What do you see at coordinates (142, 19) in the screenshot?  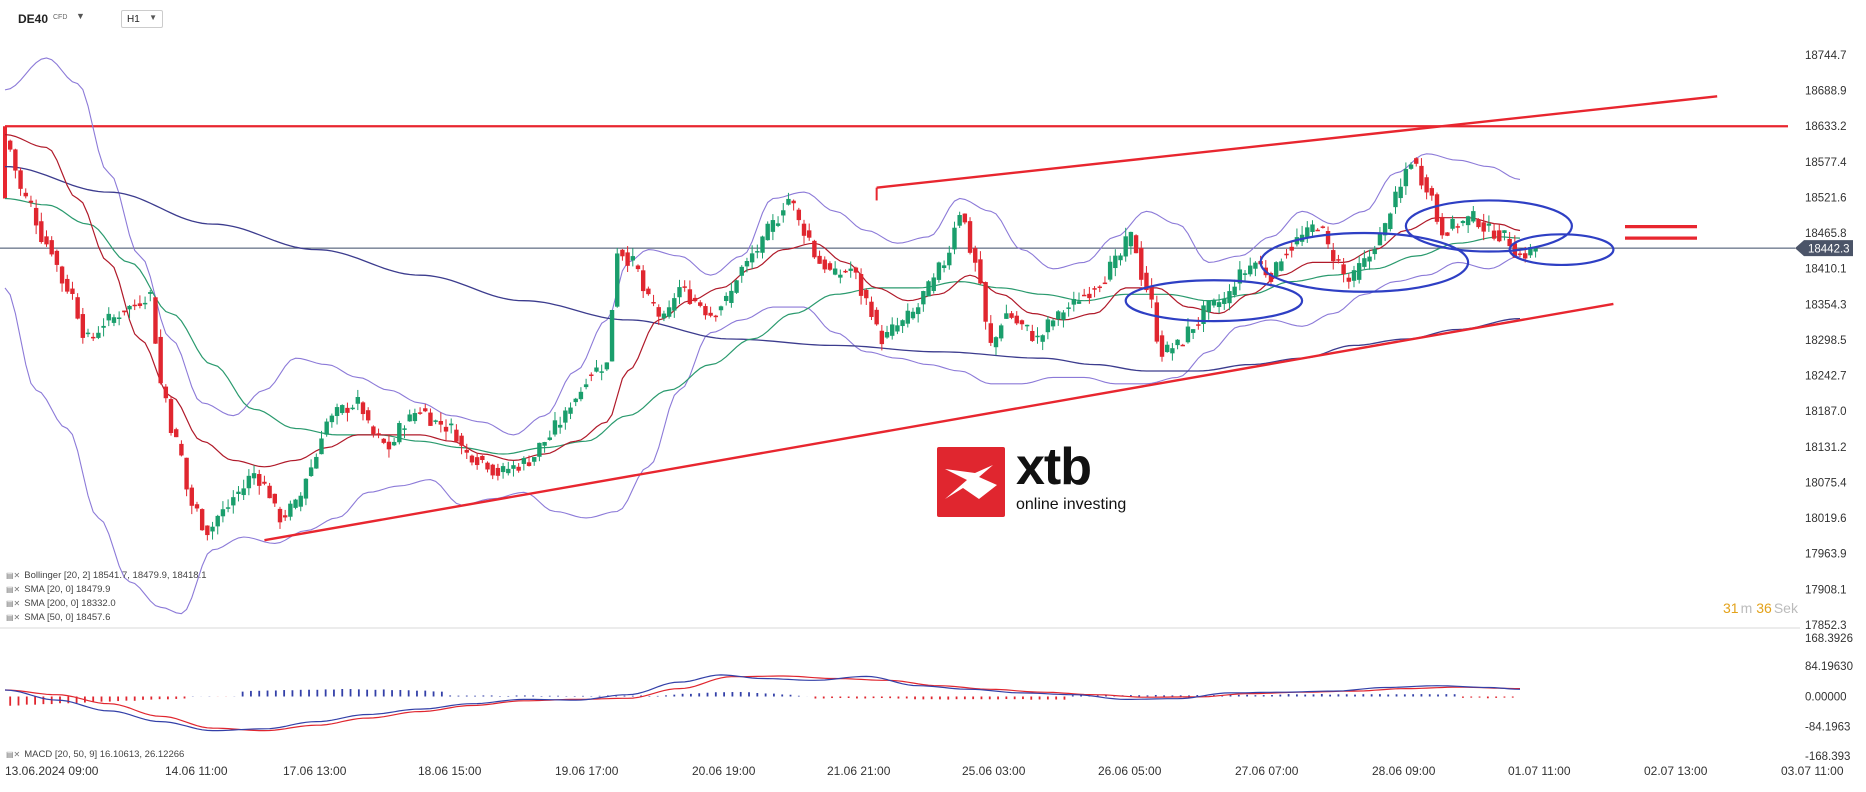 I see `timeframe-select: H1 ▼` at bounding box center [142, 19].